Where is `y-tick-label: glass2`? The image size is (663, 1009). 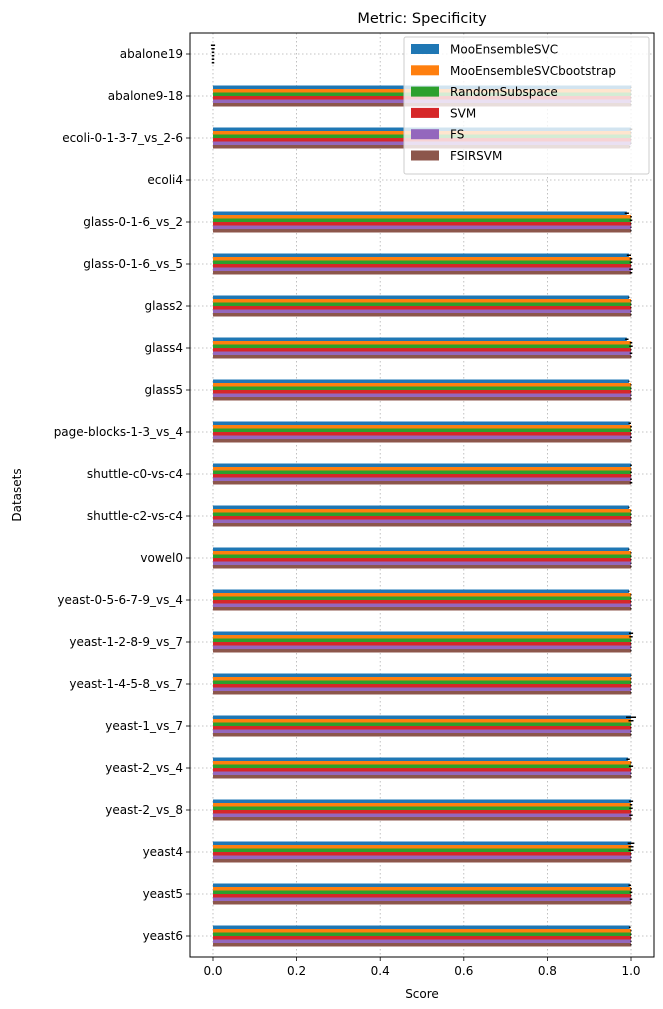 y-tick-label: glass2 is located at coordinates (164, 306).